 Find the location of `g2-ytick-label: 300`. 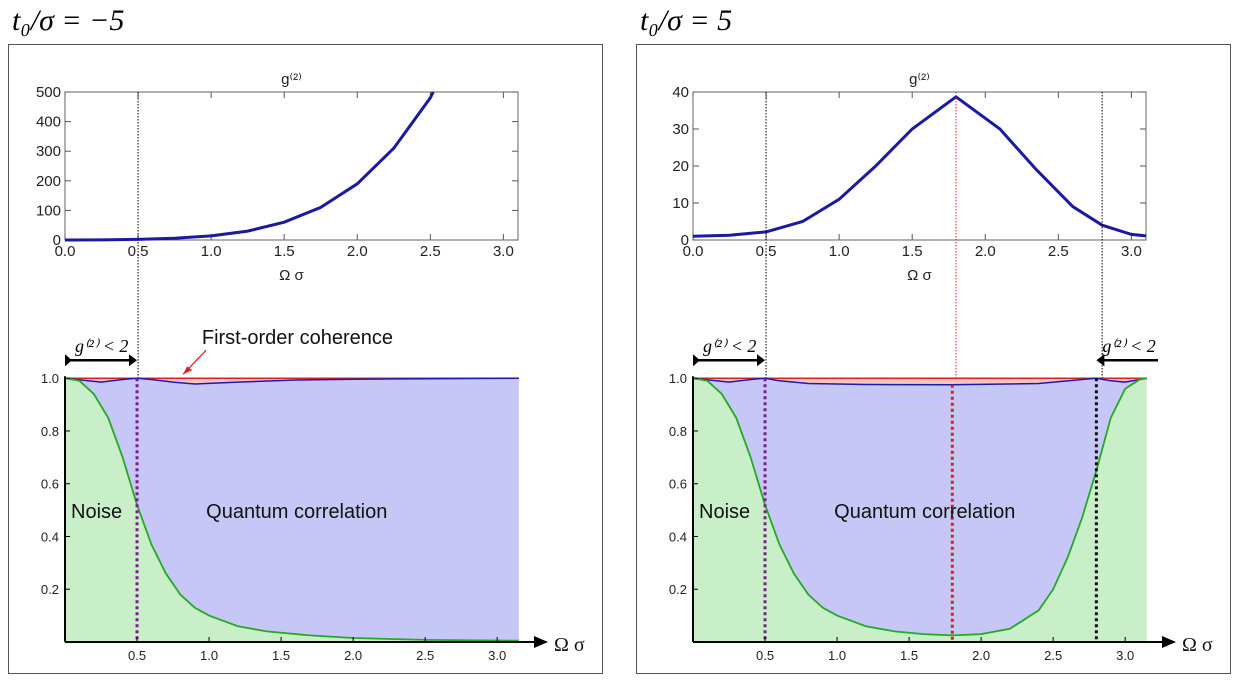

g2-ytick-label: 300 is located at coordinates (48, 151).